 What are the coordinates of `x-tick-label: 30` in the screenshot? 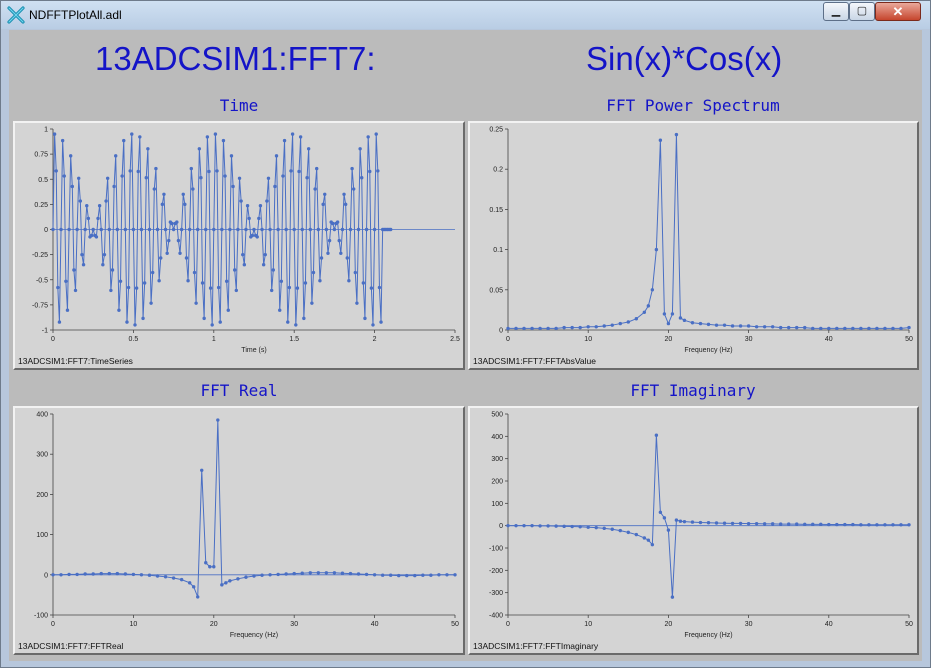 It's located at (749, 624).